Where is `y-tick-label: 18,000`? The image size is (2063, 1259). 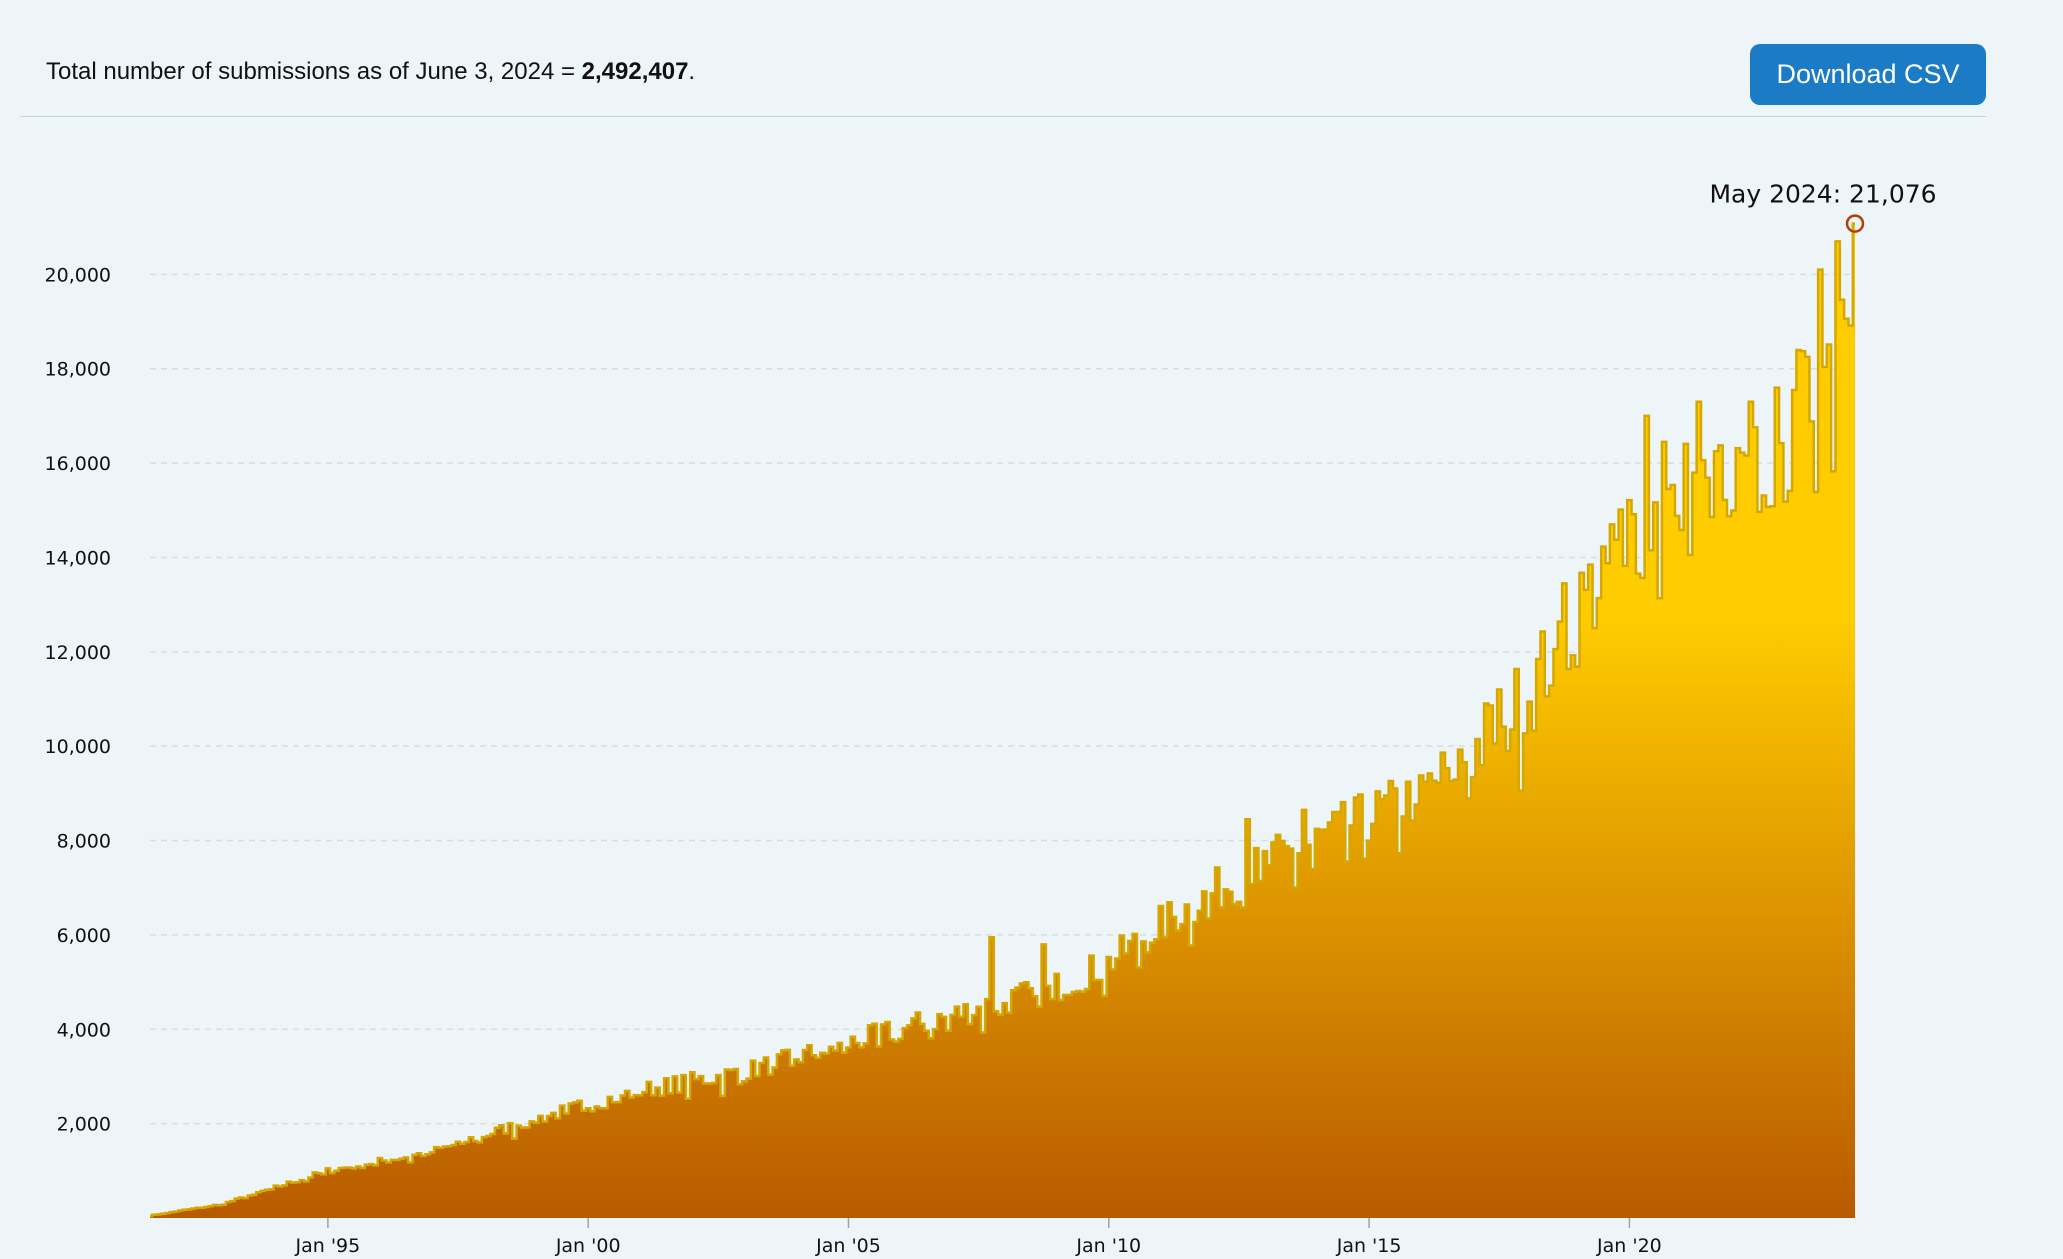
y-tick-label: 18,000 is located at coordinates (78, 370).